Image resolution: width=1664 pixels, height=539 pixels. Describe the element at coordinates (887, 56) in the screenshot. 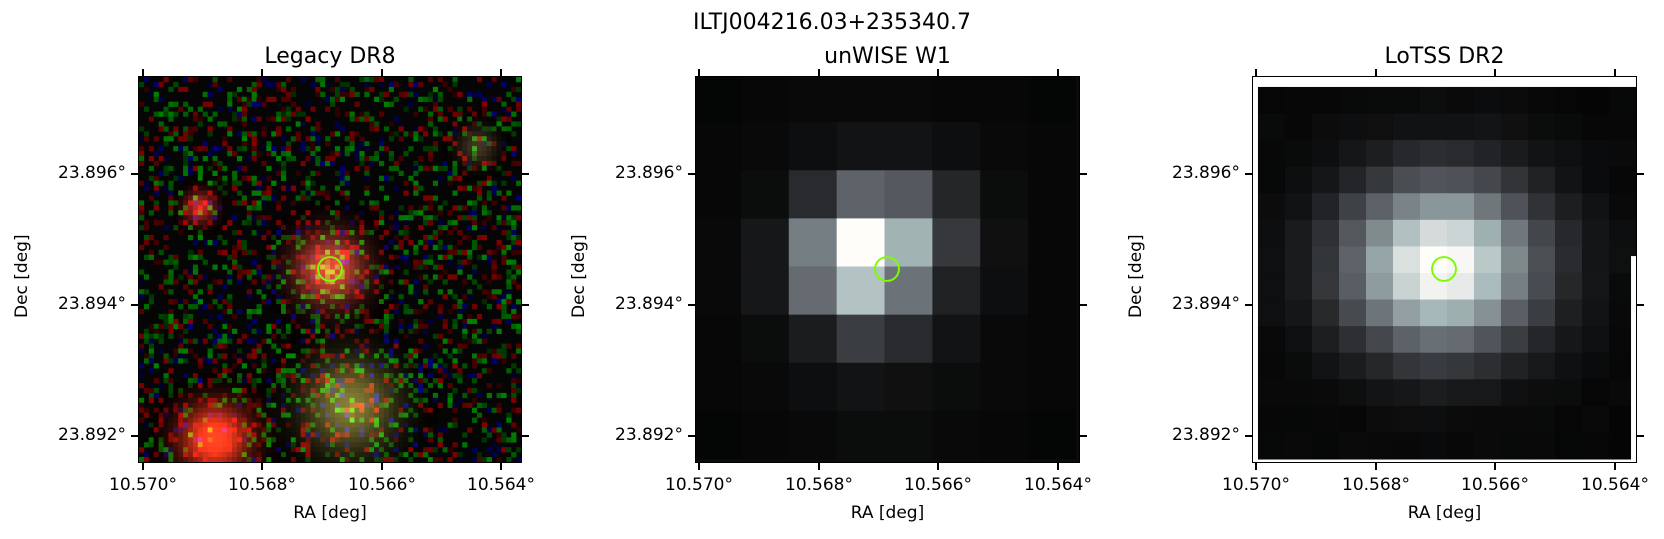

I see `panel-title-unwise: unWISE W1` at that location.